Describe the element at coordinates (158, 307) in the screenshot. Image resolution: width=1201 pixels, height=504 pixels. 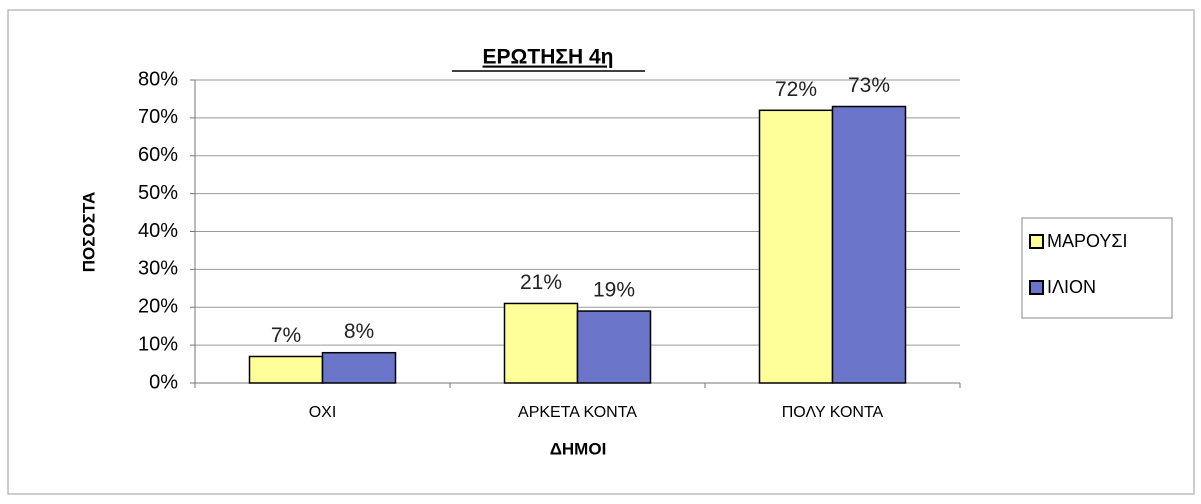
I see `y-tick-label: 20%` at that location.